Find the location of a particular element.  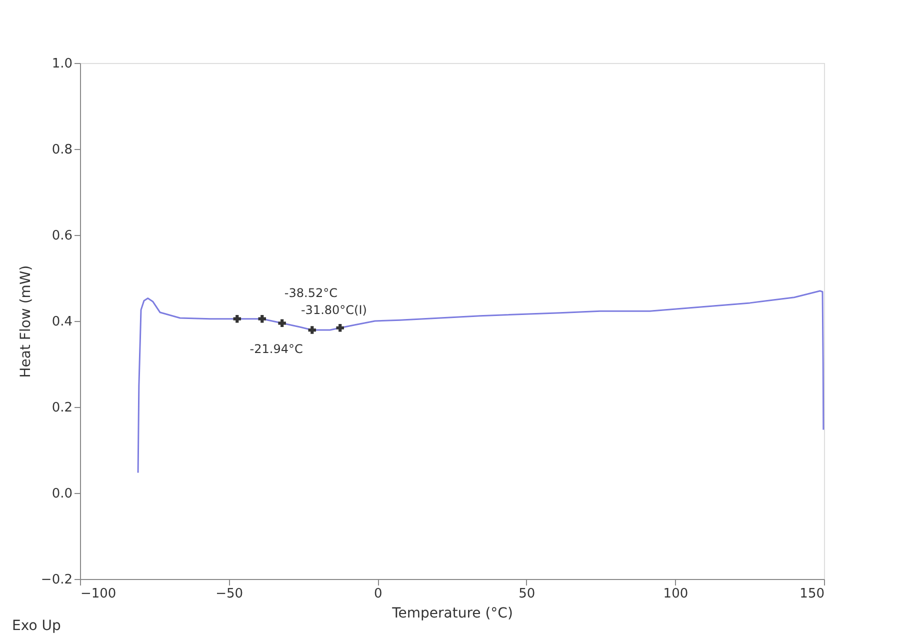

y-tick-label: 0.2 is located at coordinates (62, 408).